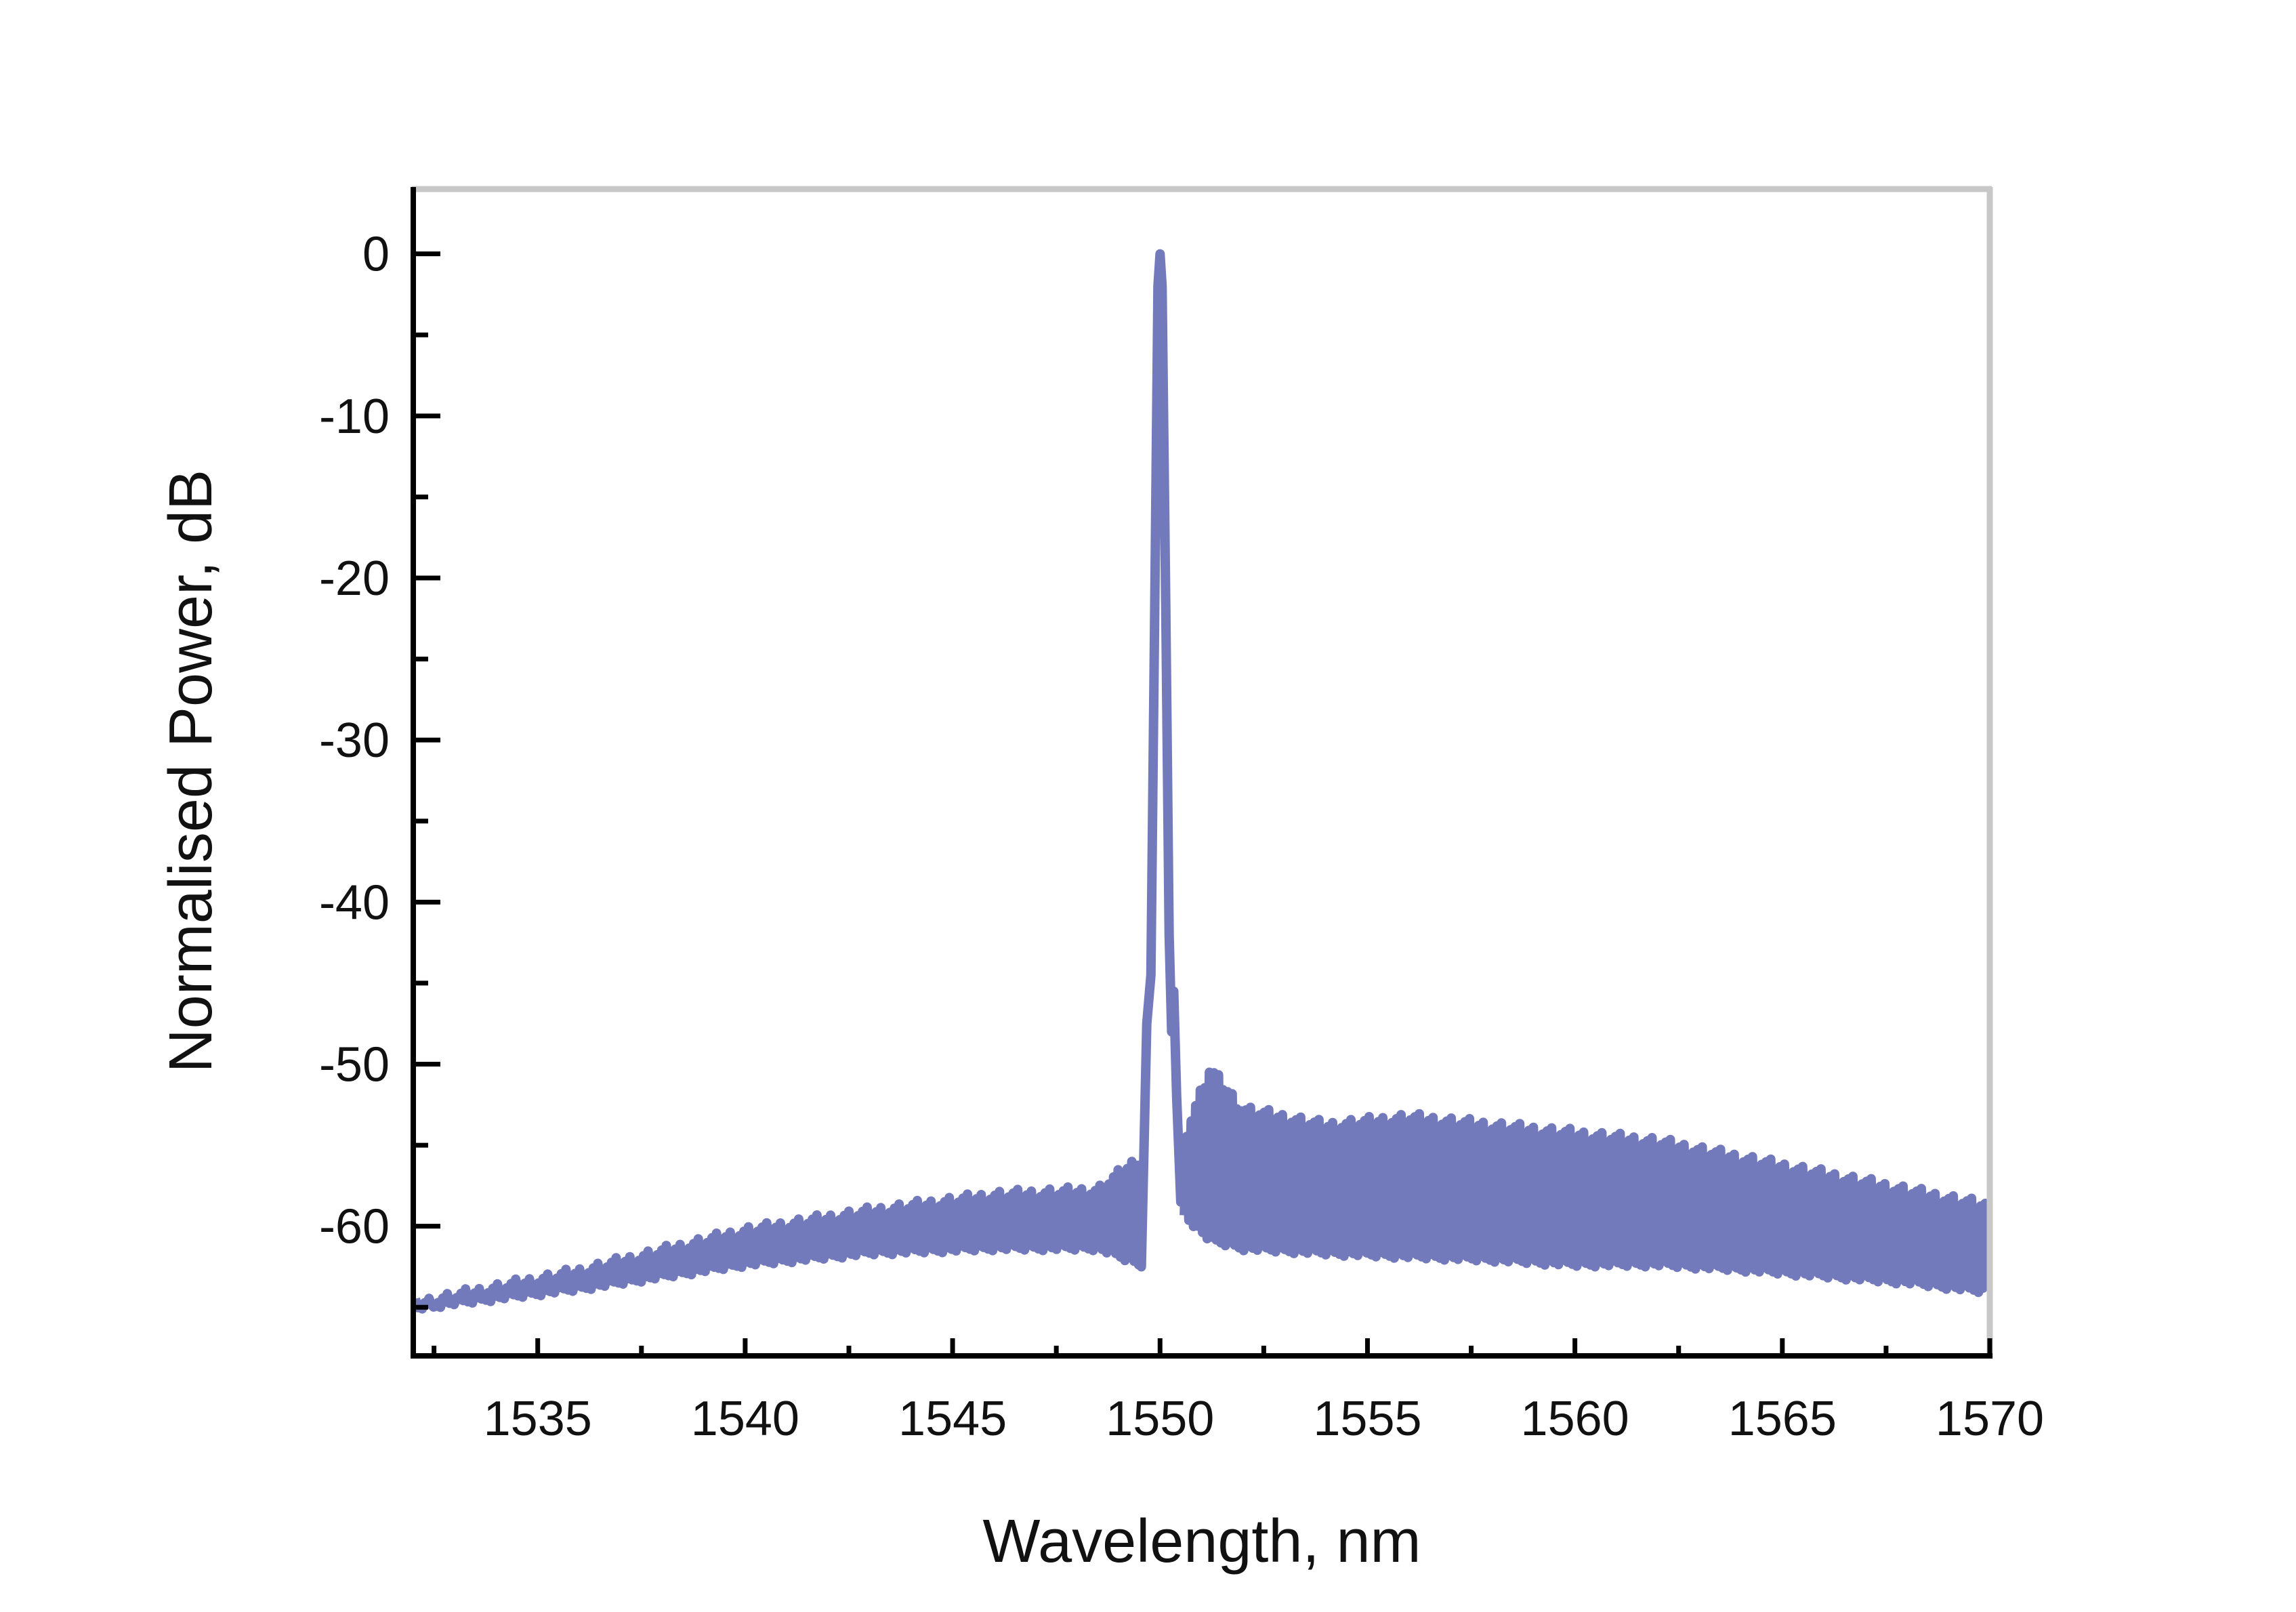  I want to click on x-tick-label: 1555, so click(1367, 1419).